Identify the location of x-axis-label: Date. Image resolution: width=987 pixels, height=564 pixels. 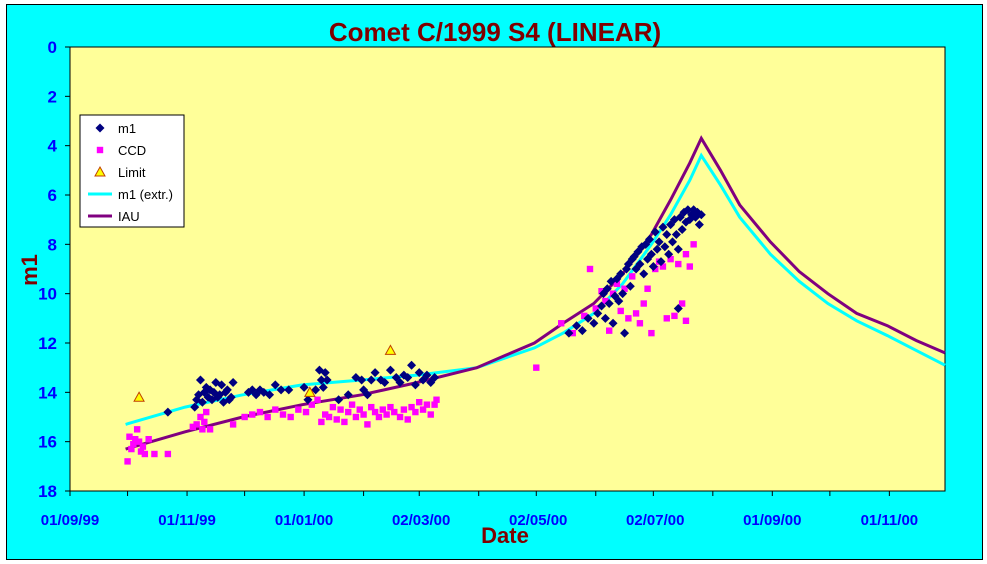
(505, 535).